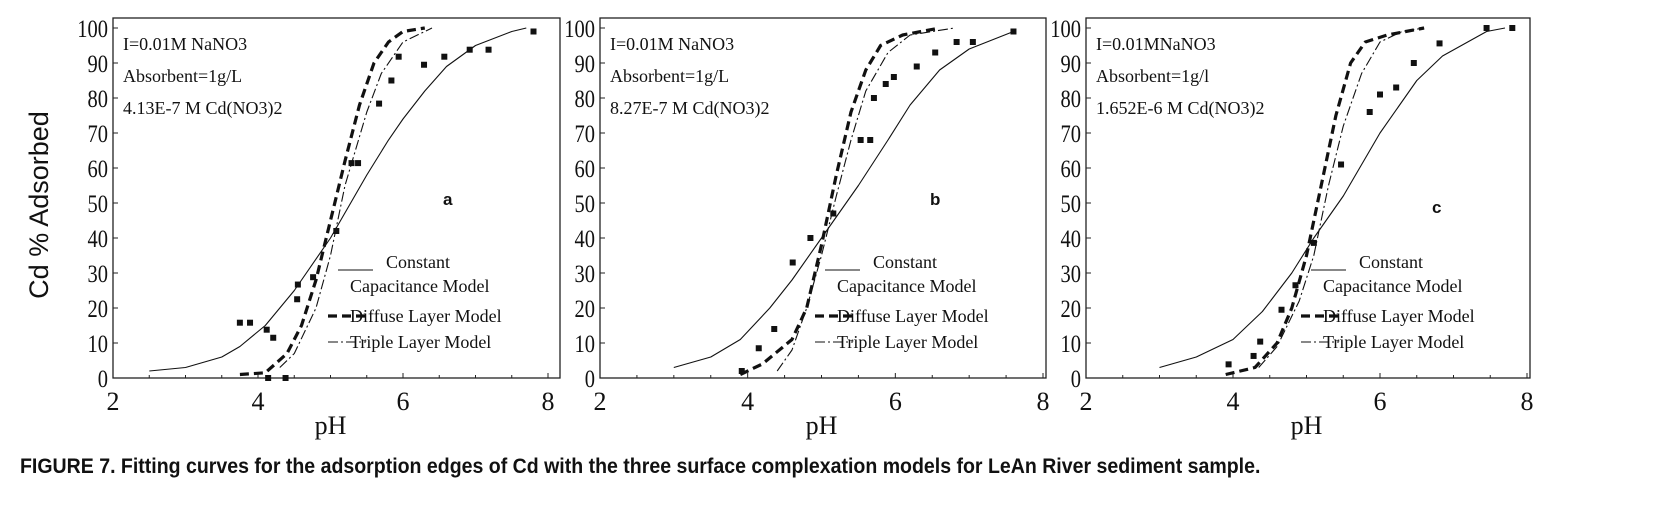 This screenshot has height=523, width=1657. I want to click on condition-annotation: 8.27E-7 M Cd(NO3)2, so click(690, 108).